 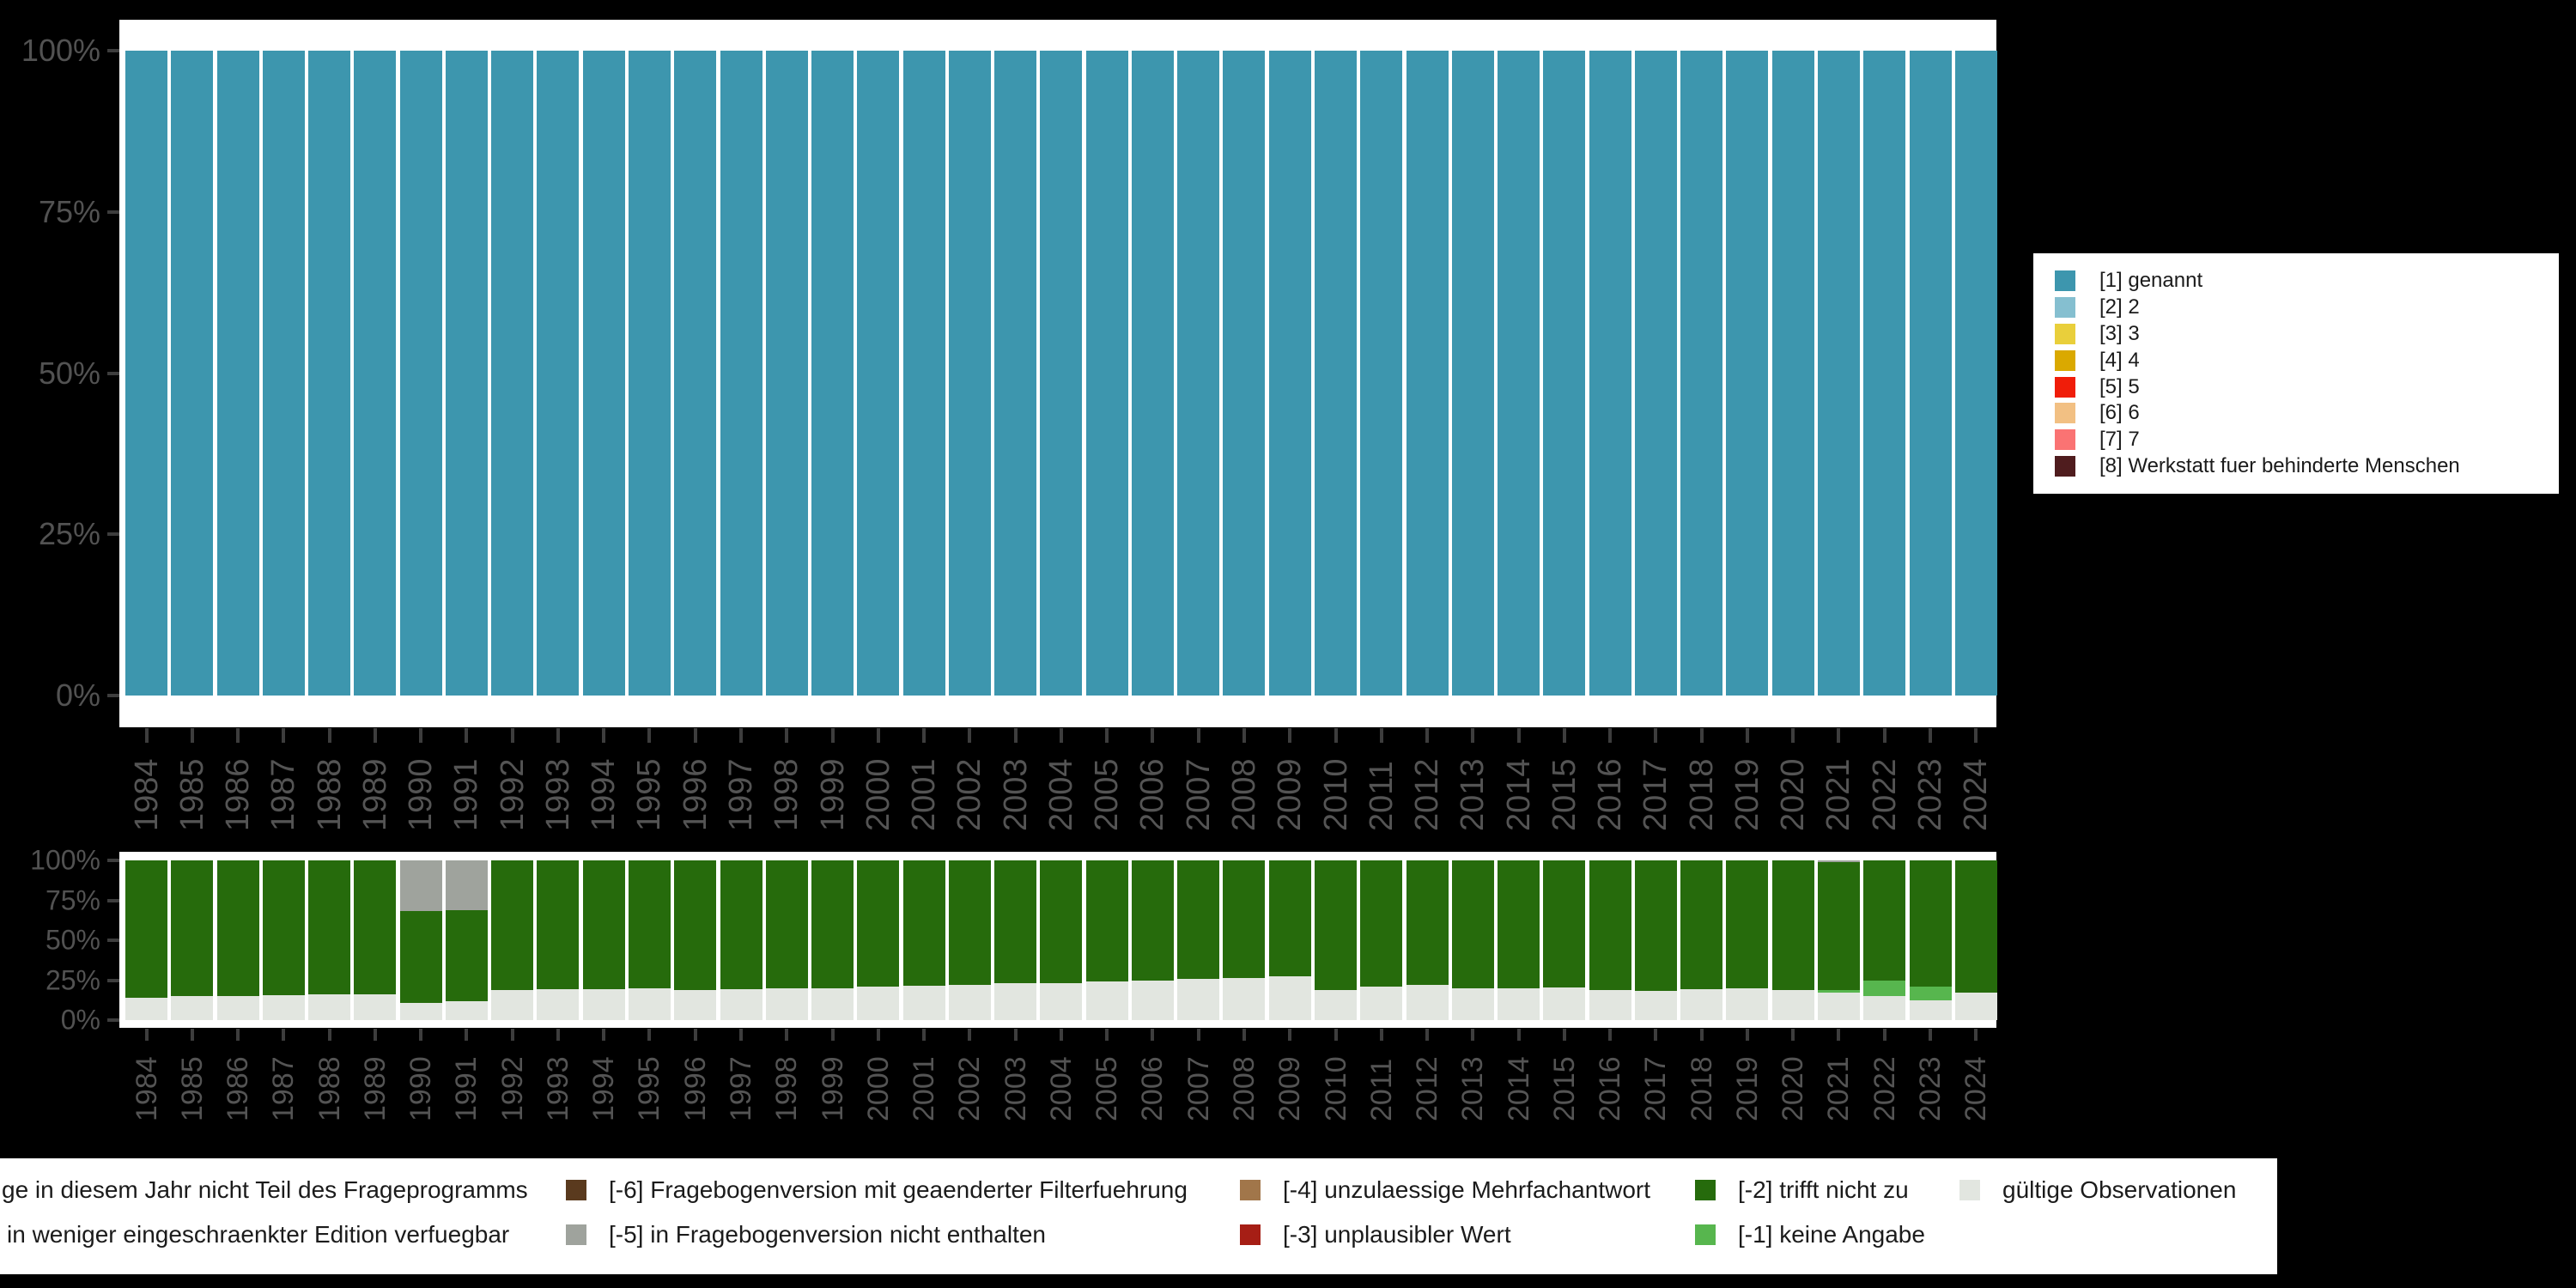 I want to click on legend-item-label: [5] 5, so click(x=2119, y=386).